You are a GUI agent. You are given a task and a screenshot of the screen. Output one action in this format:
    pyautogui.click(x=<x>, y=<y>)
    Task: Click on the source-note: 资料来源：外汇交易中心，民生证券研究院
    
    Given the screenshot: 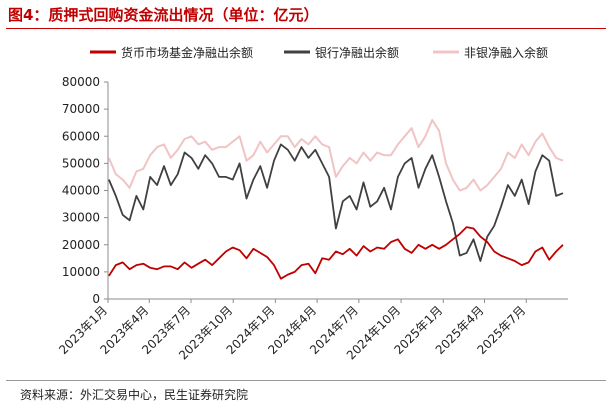 What is the action you would take?
    pyautogui.click(x=134, y=395)
    